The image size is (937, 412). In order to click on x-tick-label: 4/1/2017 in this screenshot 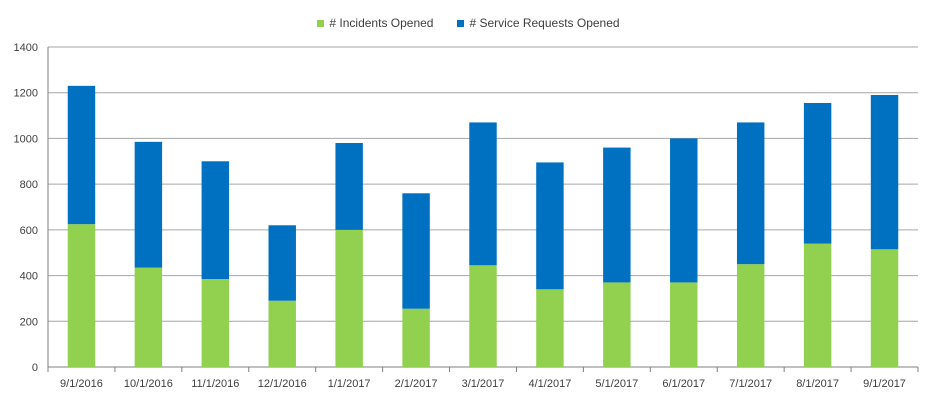, I will do `click(550, 384)`.